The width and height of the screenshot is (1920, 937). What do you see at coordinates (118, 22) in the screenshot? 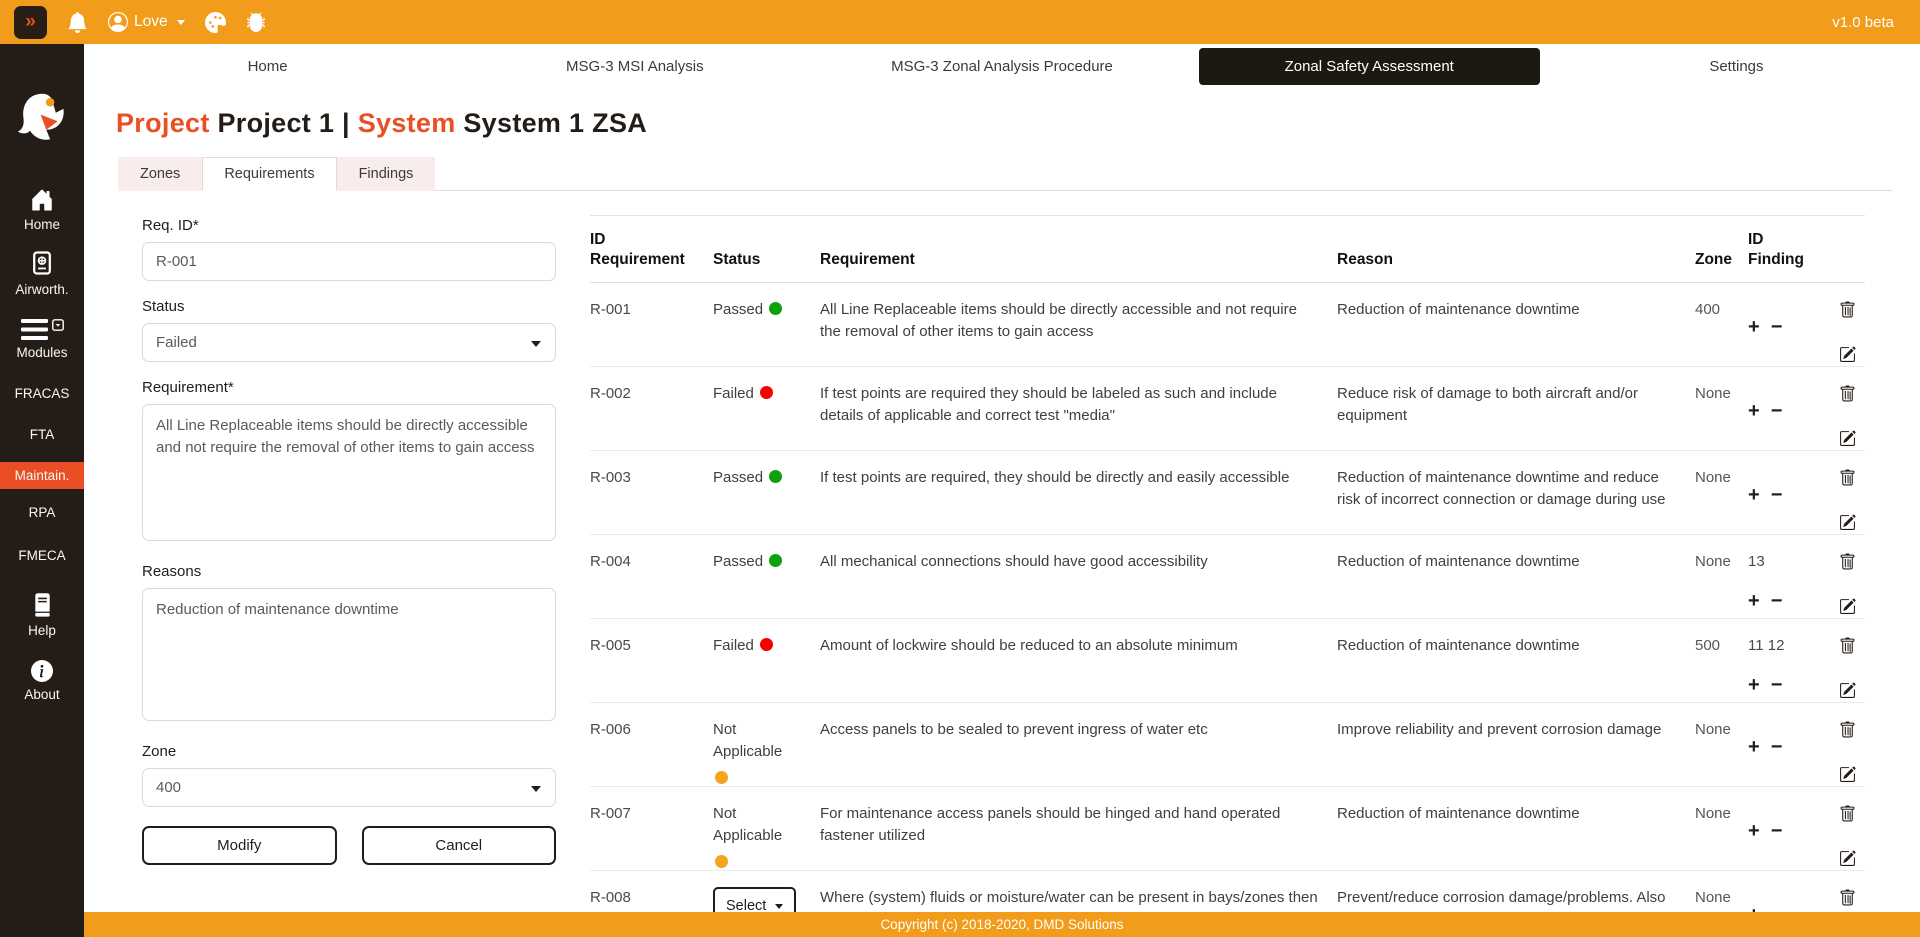
I see `user-icon` at bounding box center [118, 22].